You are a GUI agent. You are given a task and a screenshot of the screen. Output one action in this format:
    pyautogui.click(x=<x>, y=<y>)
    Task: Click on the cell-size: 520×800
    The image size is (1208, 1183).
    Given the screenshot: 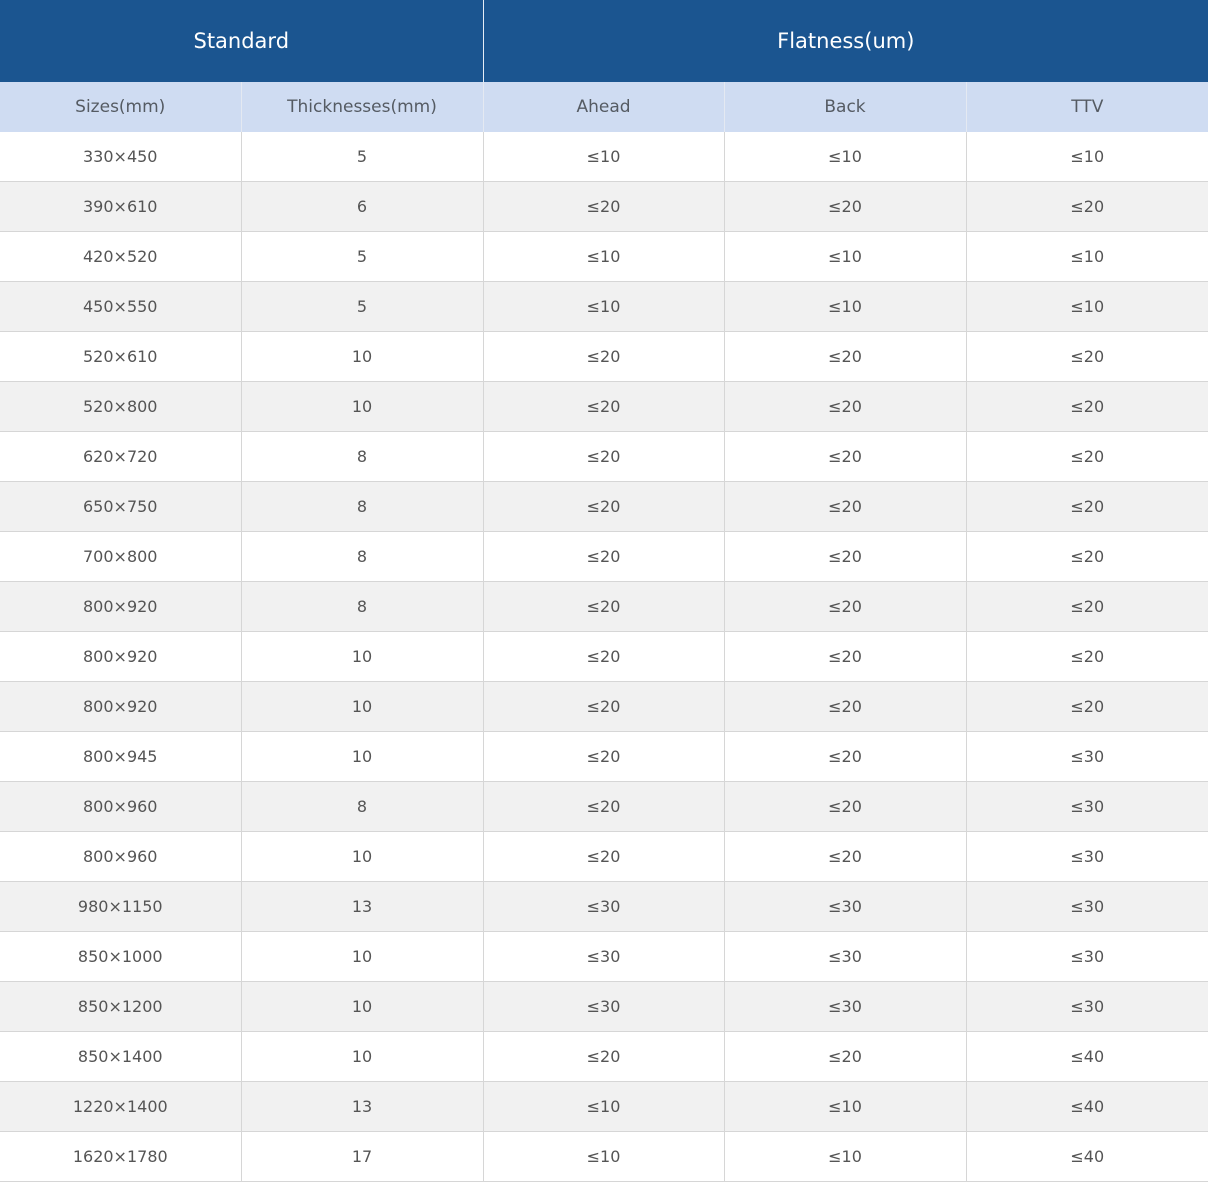 What is the action you would take?
    pyautogui.click(x=120, y=406)
    